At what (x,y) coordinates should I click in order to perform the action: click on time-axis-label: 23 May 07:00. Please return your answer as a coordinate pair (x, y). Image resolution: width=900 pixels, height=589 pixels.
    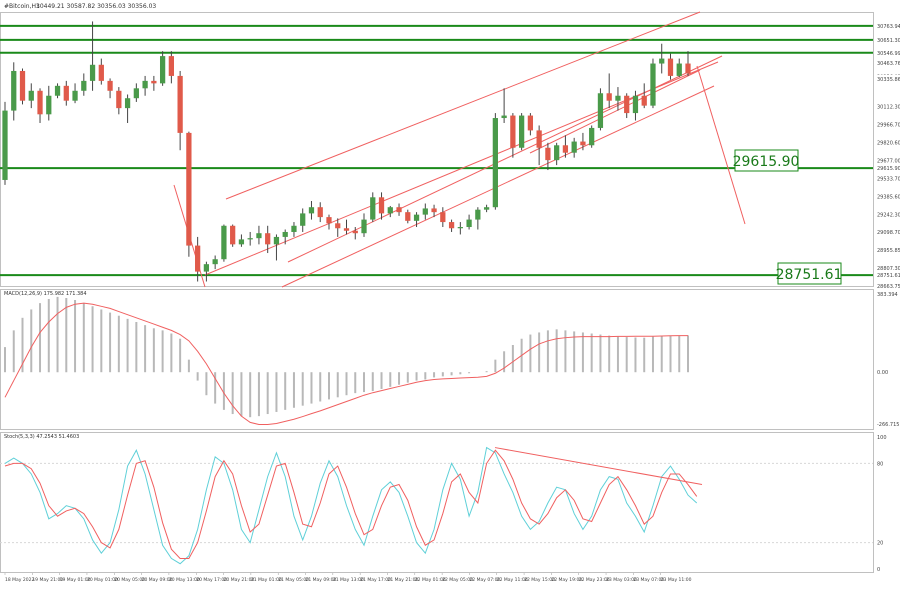
    Looking at the image, I should click on (648, 580).